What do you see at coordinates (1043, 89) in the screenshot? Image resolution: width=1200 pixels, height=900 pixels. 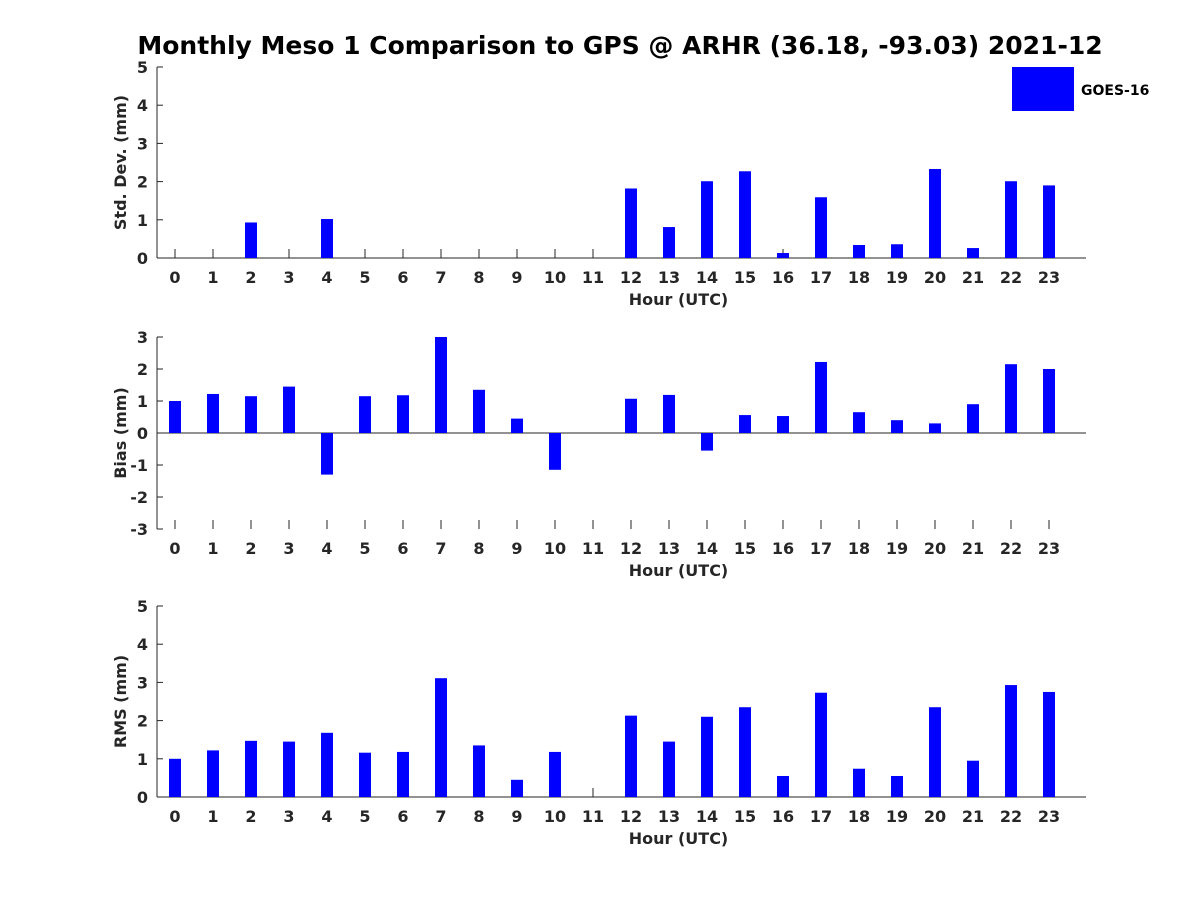 I see `legend-swatch` at bounding box center [1043, 89].